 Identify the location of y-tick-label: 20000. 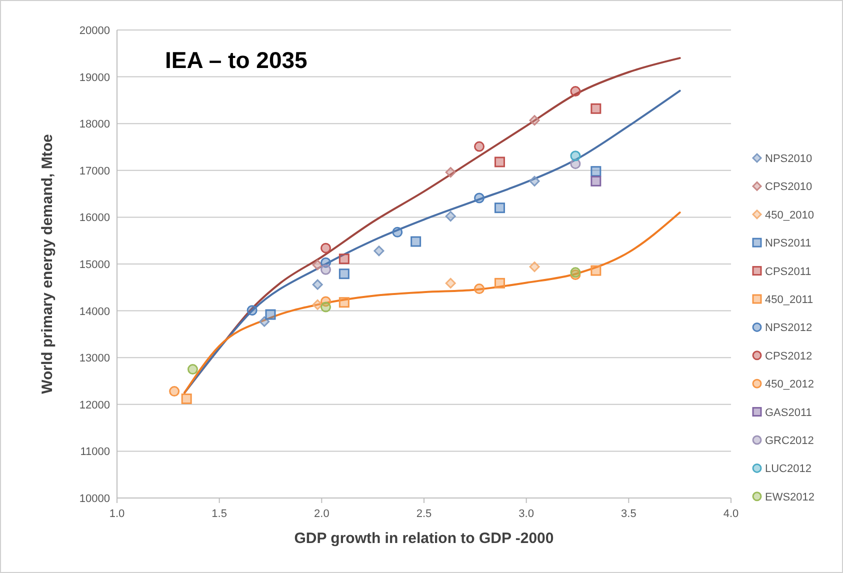
(94, 31).